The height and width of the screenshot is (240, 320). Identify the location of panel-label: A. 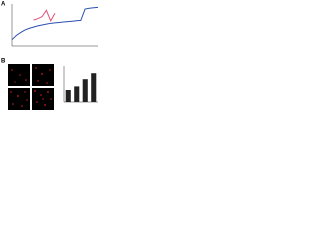
(3, 5).